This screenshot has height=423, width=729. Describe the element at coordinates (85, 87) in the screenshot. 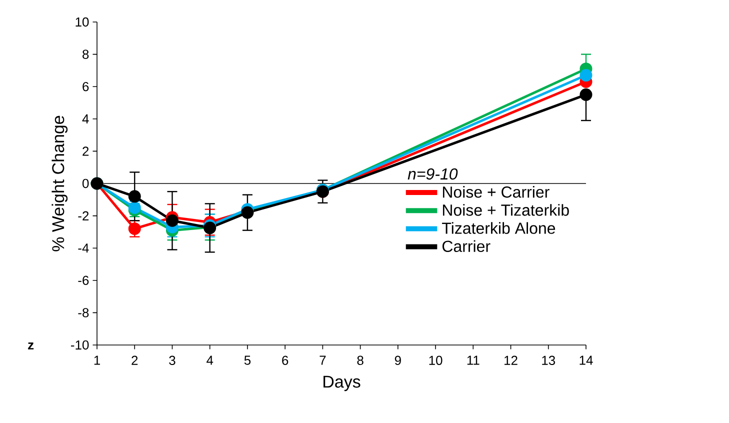

I see `y-tick-label: 6` at that location.